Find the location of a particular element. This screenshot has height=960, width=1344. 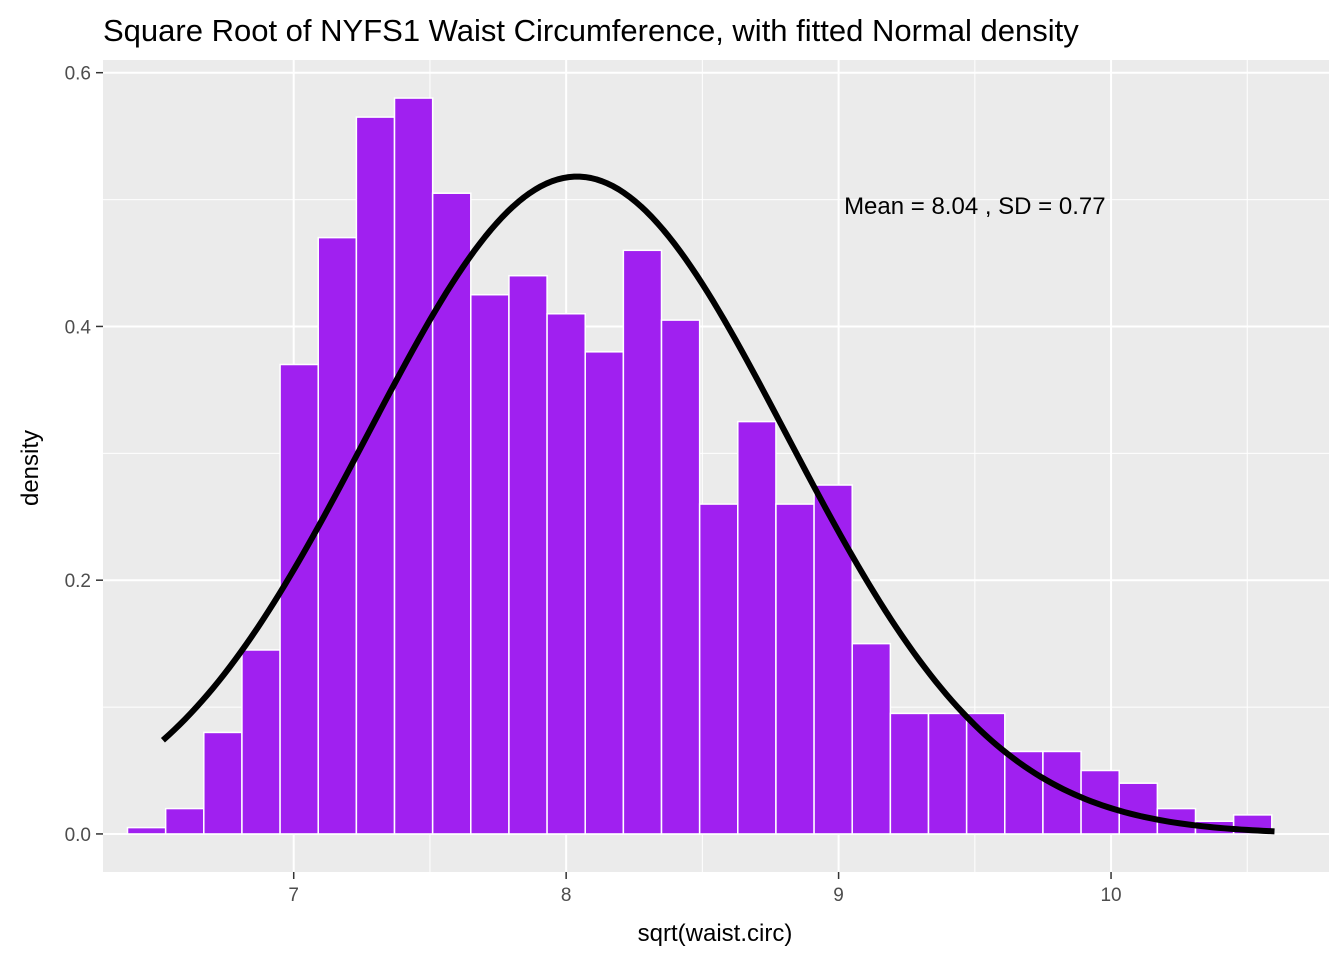

y-axis-title: density is located at coordinates (30, 468).